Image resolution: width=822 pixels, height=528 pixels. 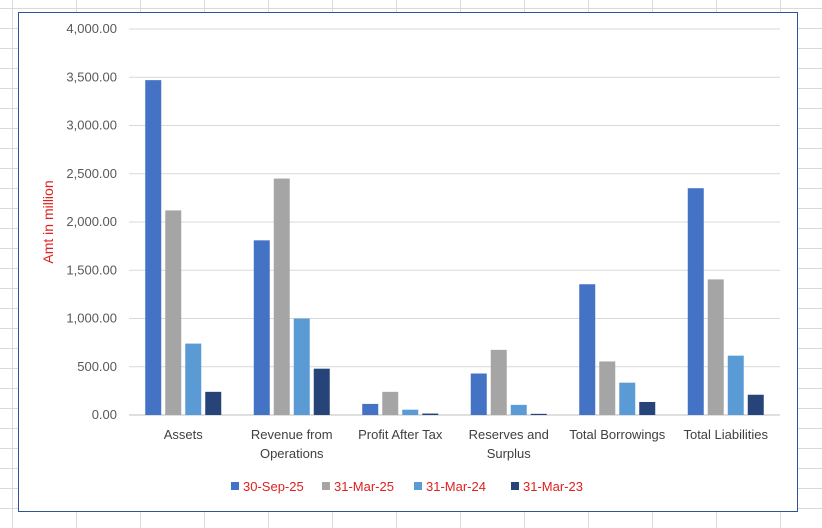 I want to click on y-tick-label: 3,000.00, so click(x=91, y=125).